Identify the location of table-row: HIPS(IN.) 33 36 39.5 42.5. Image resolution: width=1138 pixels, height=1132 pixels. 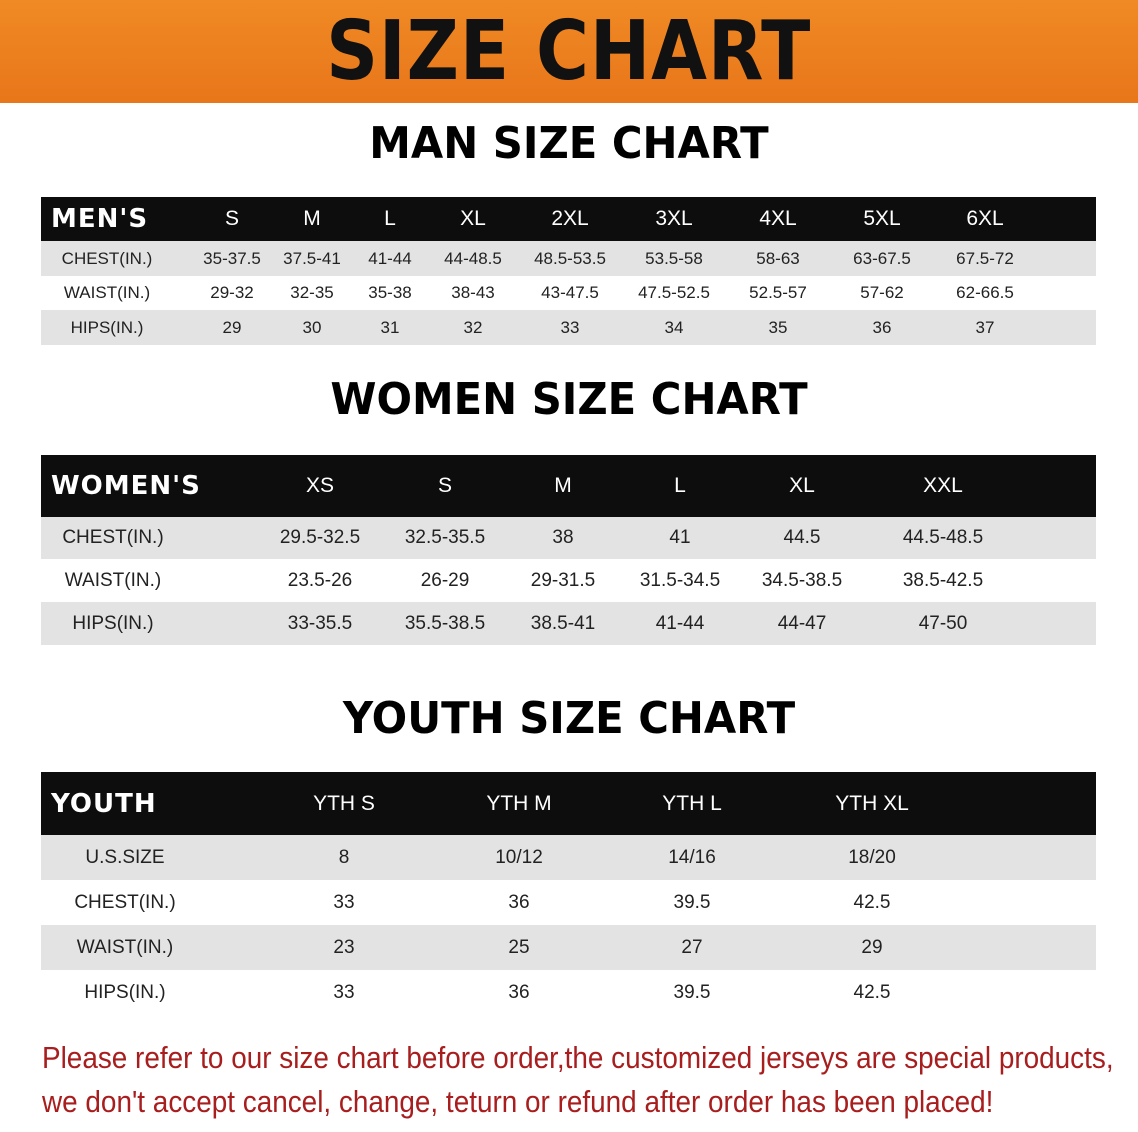
(568, 993).